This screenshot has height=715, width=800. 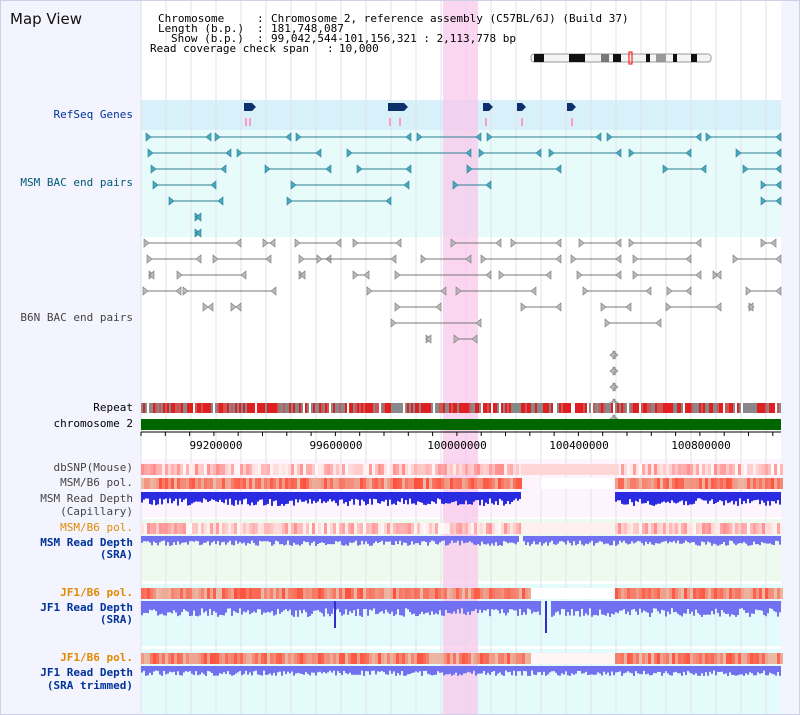 I want to click on track-label-refseq: RefSeq Genes, so click(x=93, y=114).